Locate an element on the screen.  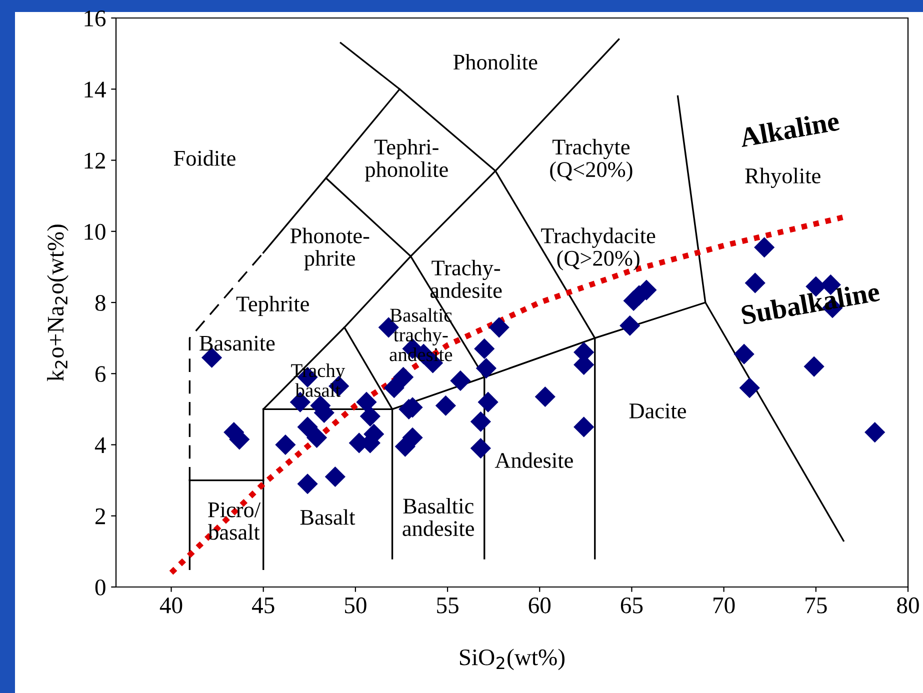
x-tick-label: 70 is located at coordinates (724, 605).